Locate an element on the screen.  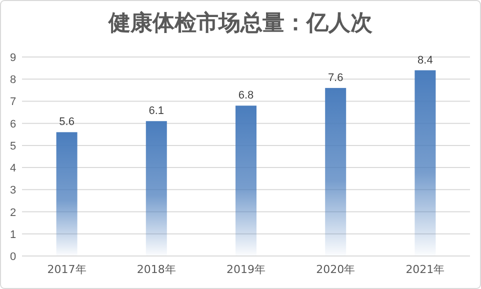
x-tick-label: 2017年 is located at coordinates (66, 269).